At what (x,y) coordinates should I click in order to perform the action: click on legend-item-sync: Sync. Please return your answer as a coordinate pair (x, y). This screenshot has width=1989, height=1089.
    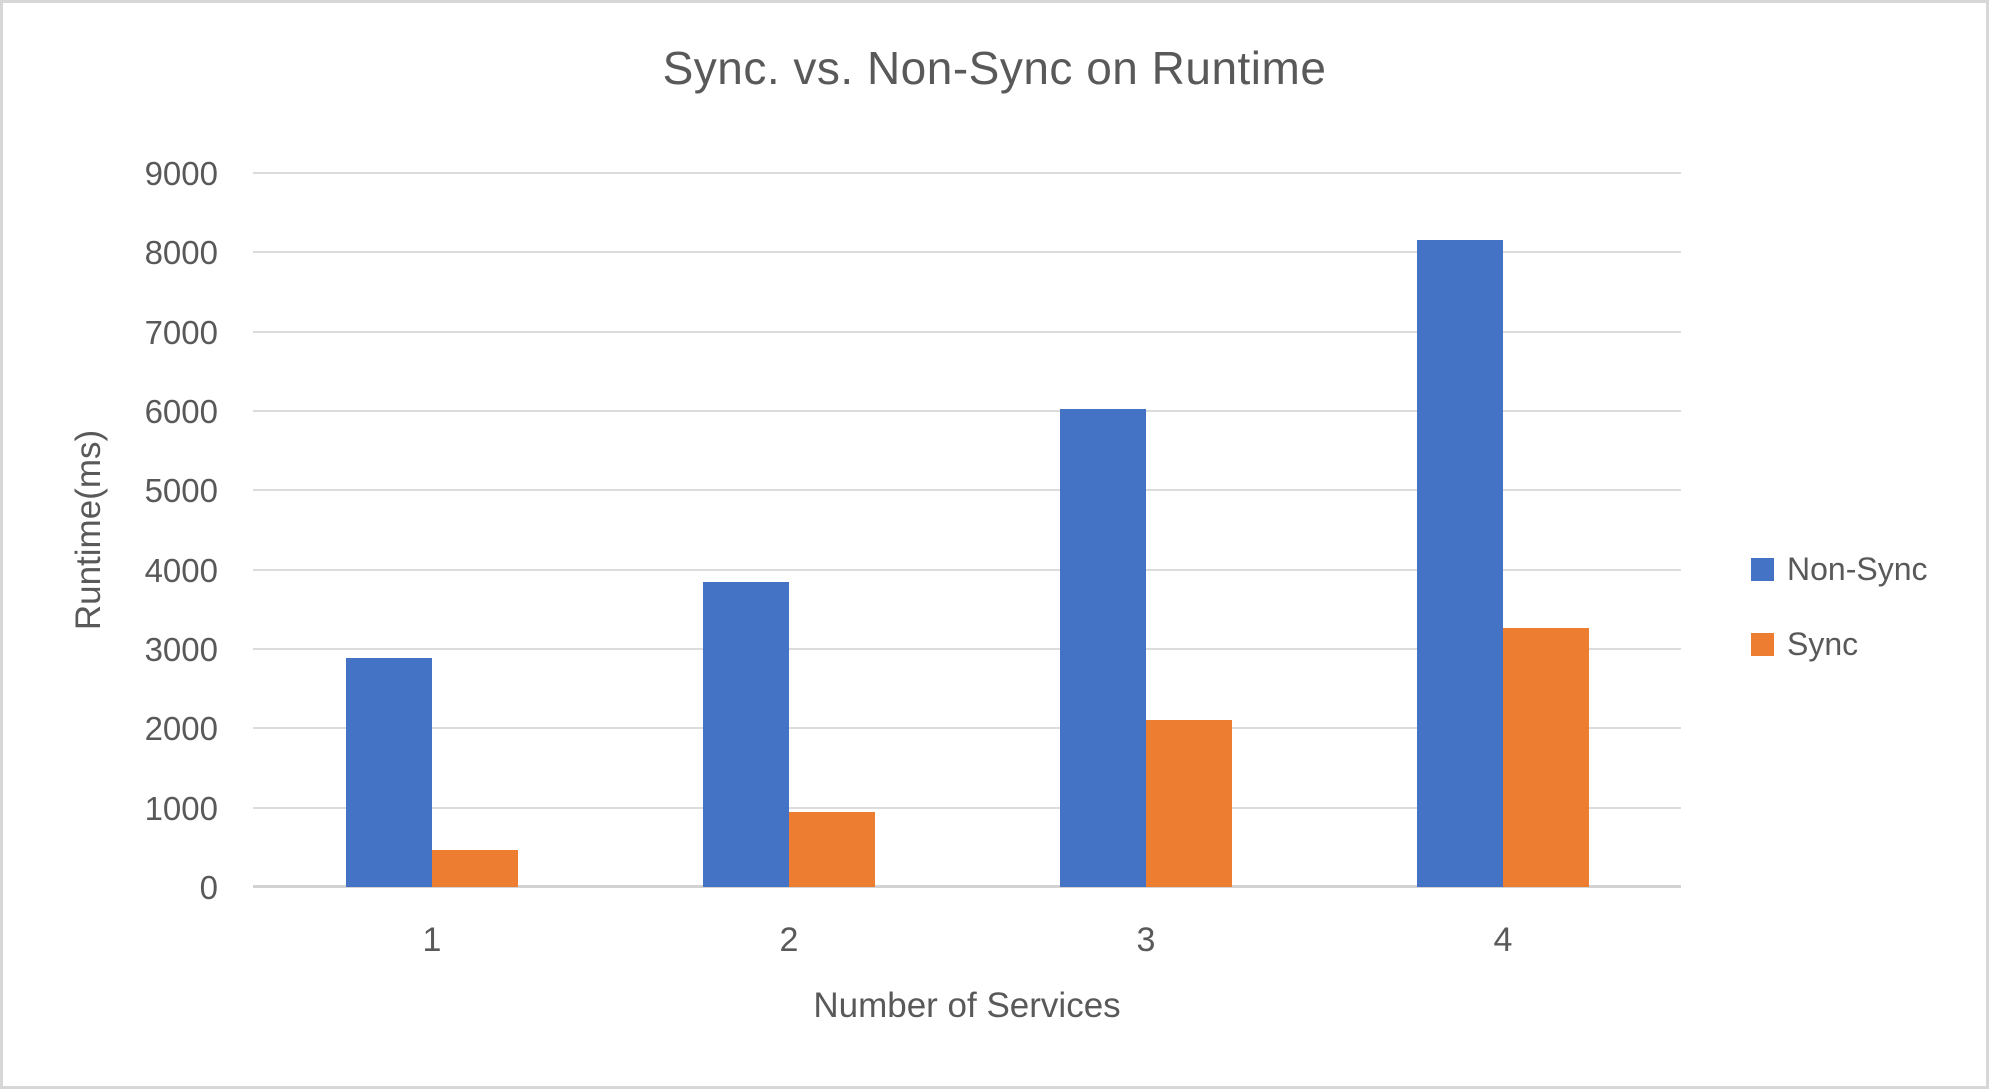
    Looking at the image, I should click on (1839, 643).